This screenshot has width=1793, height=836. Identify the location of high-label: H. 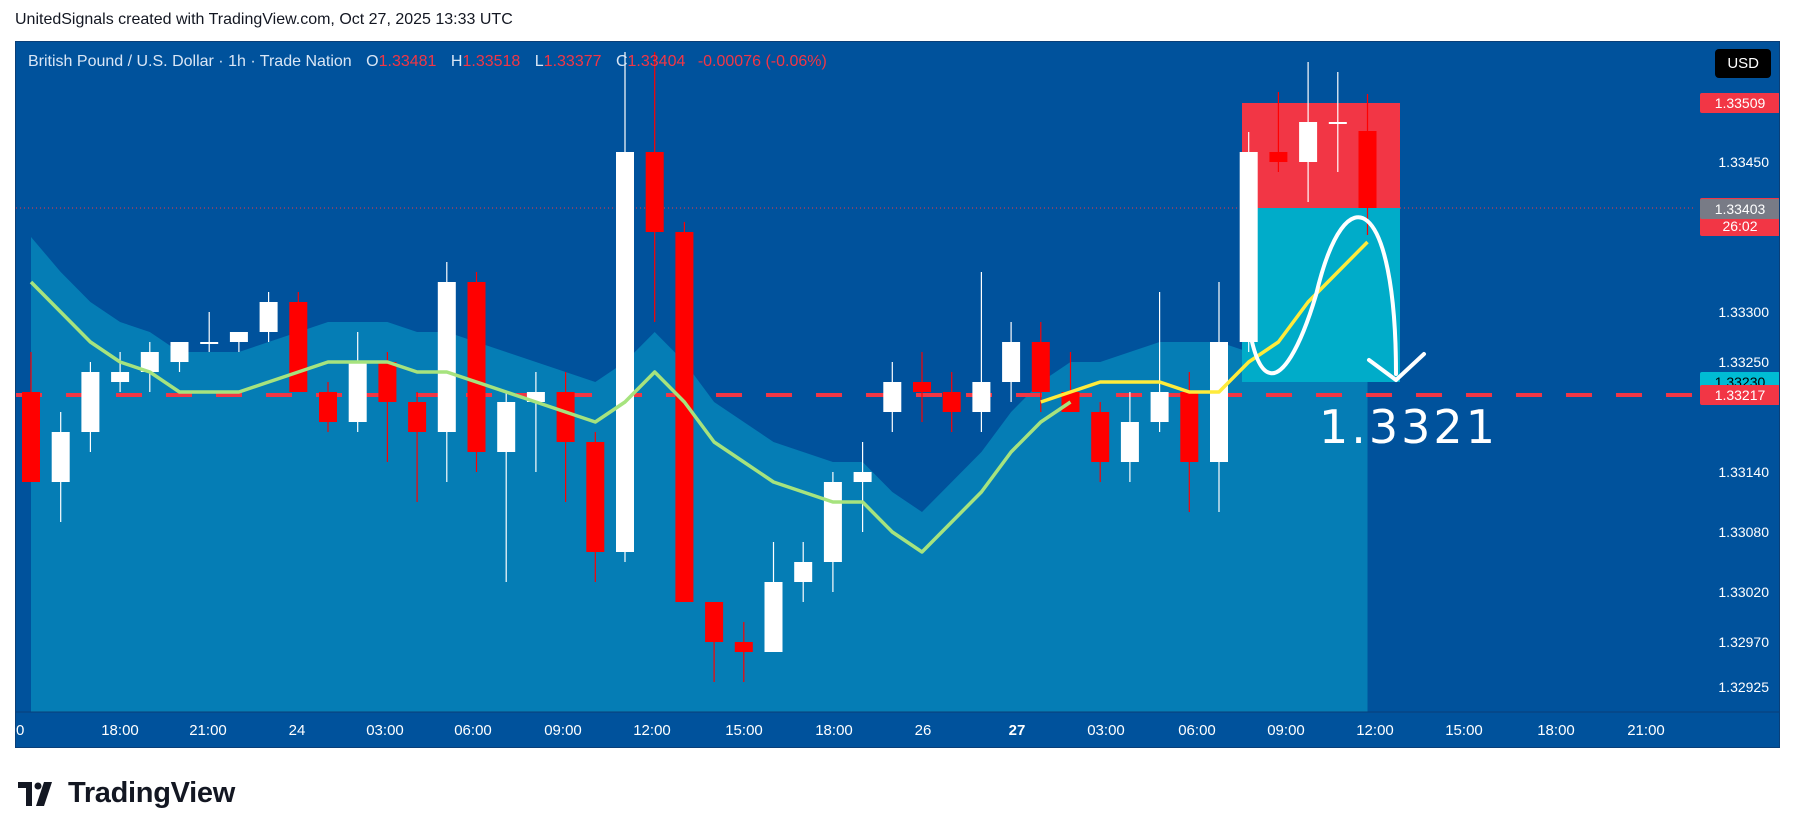
(456, 61).